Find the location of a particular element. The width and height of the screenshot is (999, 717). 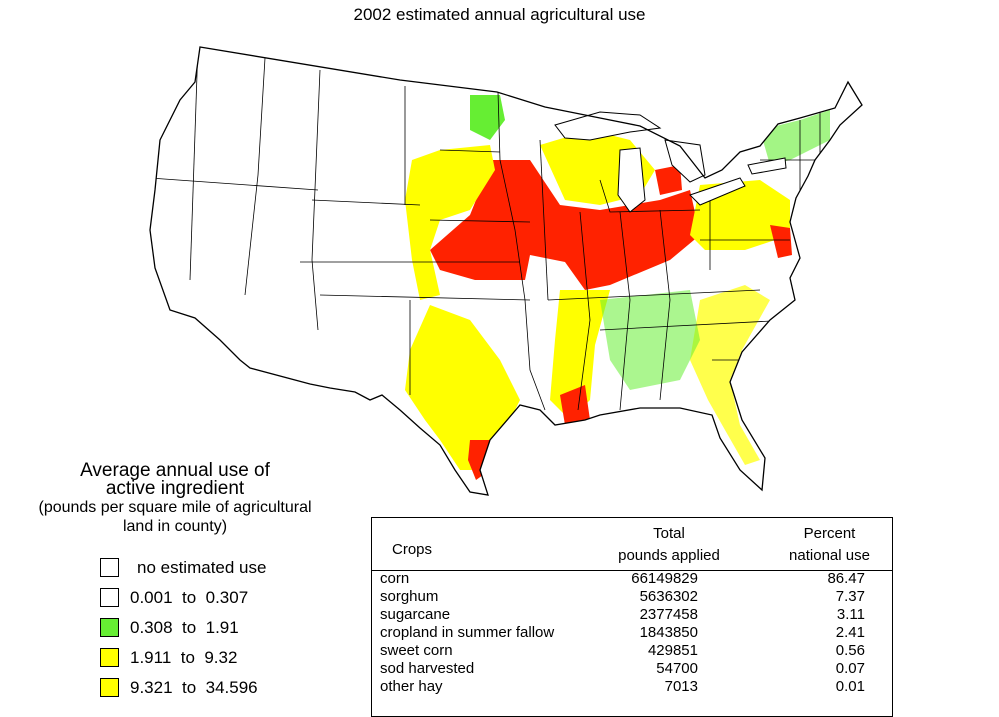

legend-label: 9.321 to 34.596 is located at coordinates (194, 687).